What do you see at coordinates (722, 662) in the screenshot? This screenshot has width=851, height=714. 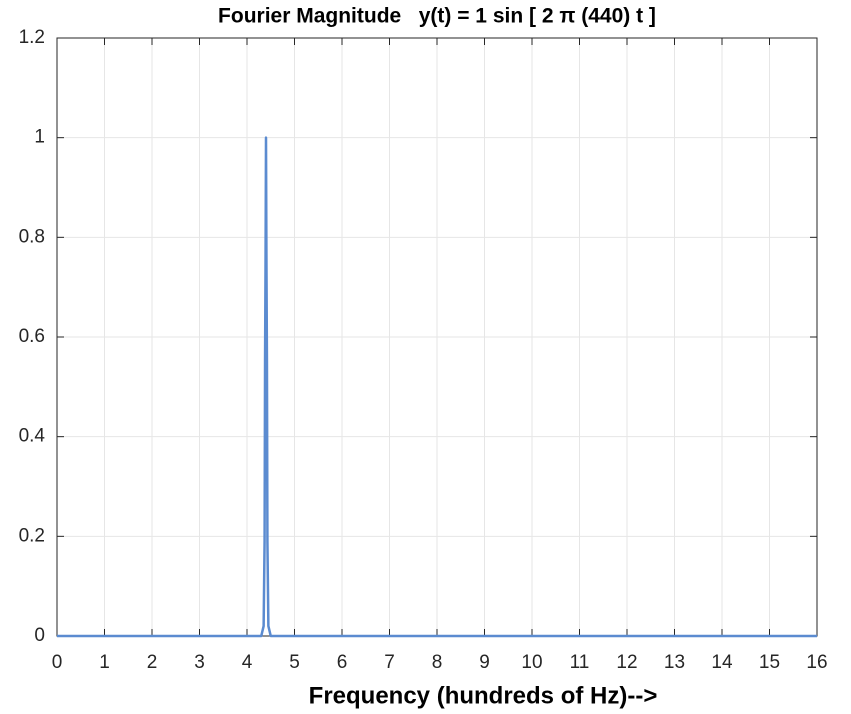 I see `x-tick-label: 14` at bounding box center [722, 662].